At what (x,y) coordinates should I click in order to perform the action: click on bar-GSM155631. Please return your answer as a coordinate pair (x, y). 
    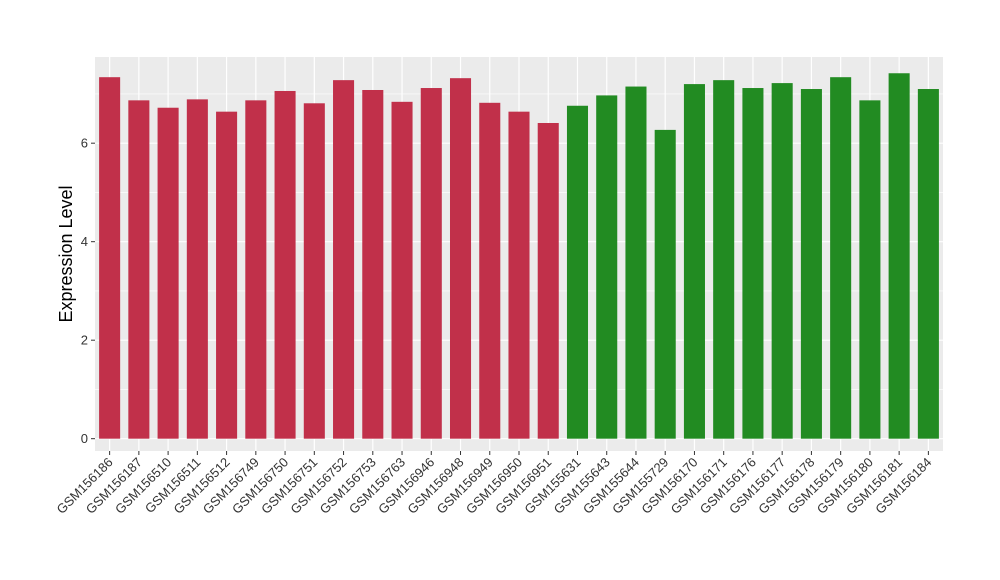
    Looking at the image, I should click on (577, 272).